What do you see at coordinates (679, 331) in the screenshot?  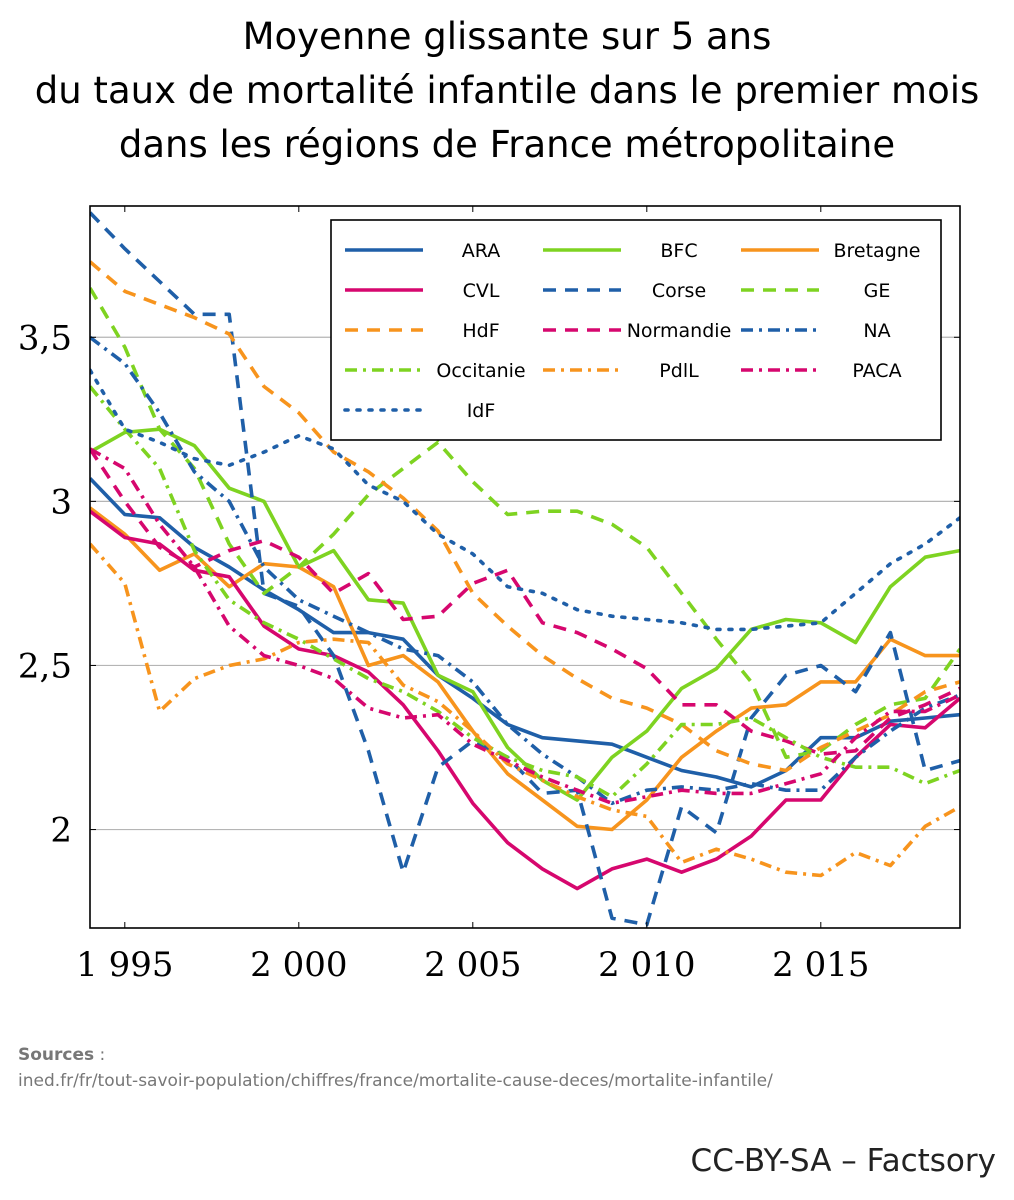 I see `legend-label-normandie: Normandie` at bounding box center [679, 331].